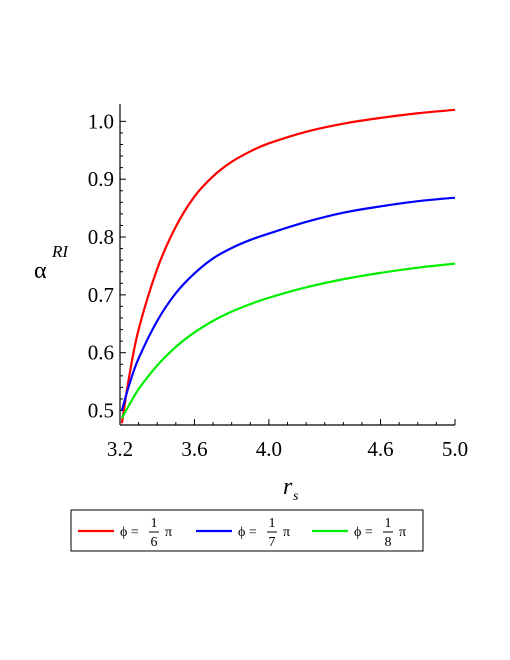  Describe the element at coordinates (287, 440) in the screenshot. I see `x-ticks: 3.2 3.6 4.0 4.6 5.0` at that location.